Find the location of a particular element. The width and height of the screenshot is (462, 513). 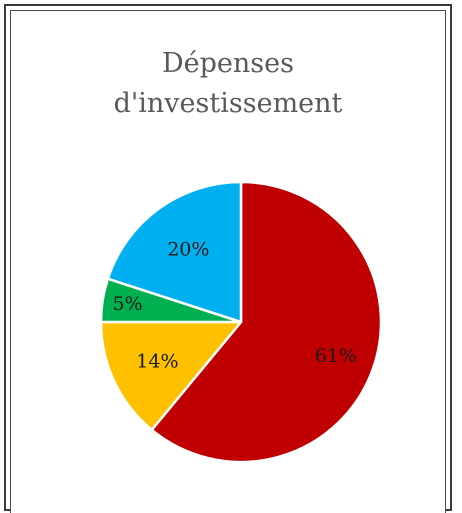

pie-slice-label-2: 5% is located at coordinates (128, 304).